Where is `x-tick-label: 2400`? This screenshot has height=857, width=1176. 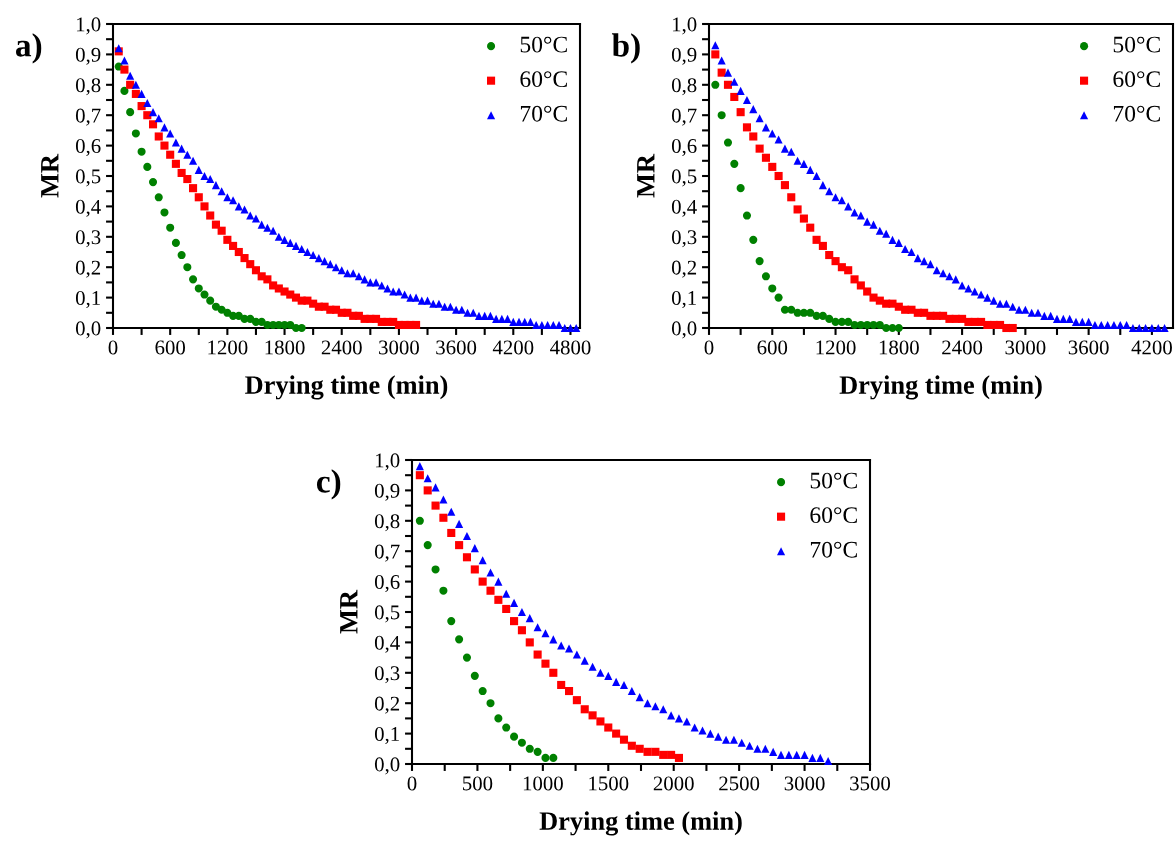 x-tick-label: 2400 is located at coordinates (962, 347).